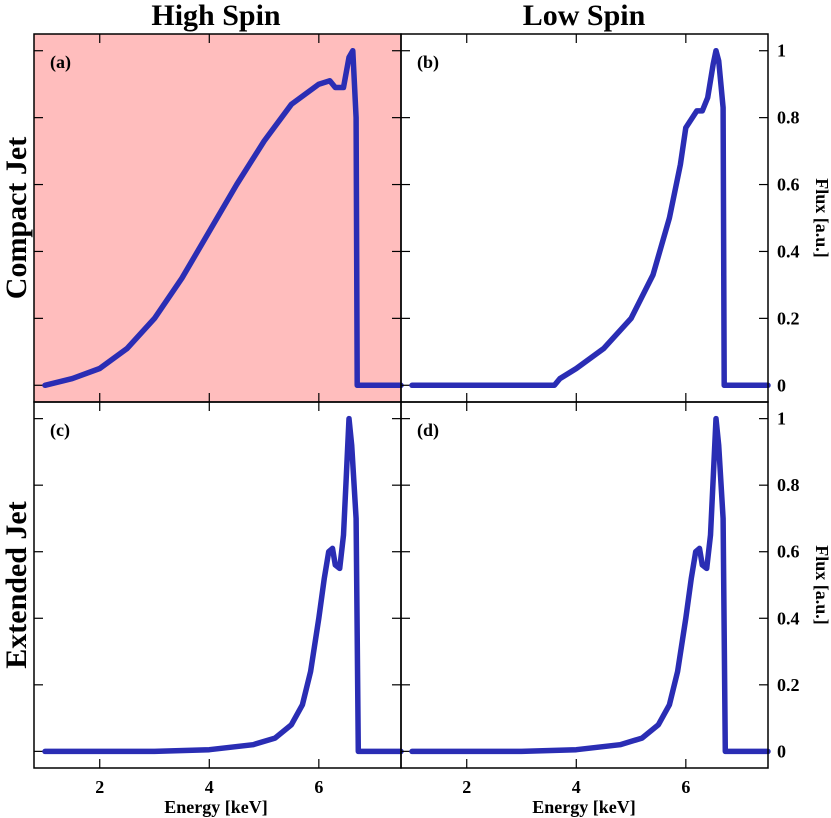  What do you see at coordinates (60, 430) in the screenshot?
I see `panel-tag: (c)` at bounding box center [60, 430].